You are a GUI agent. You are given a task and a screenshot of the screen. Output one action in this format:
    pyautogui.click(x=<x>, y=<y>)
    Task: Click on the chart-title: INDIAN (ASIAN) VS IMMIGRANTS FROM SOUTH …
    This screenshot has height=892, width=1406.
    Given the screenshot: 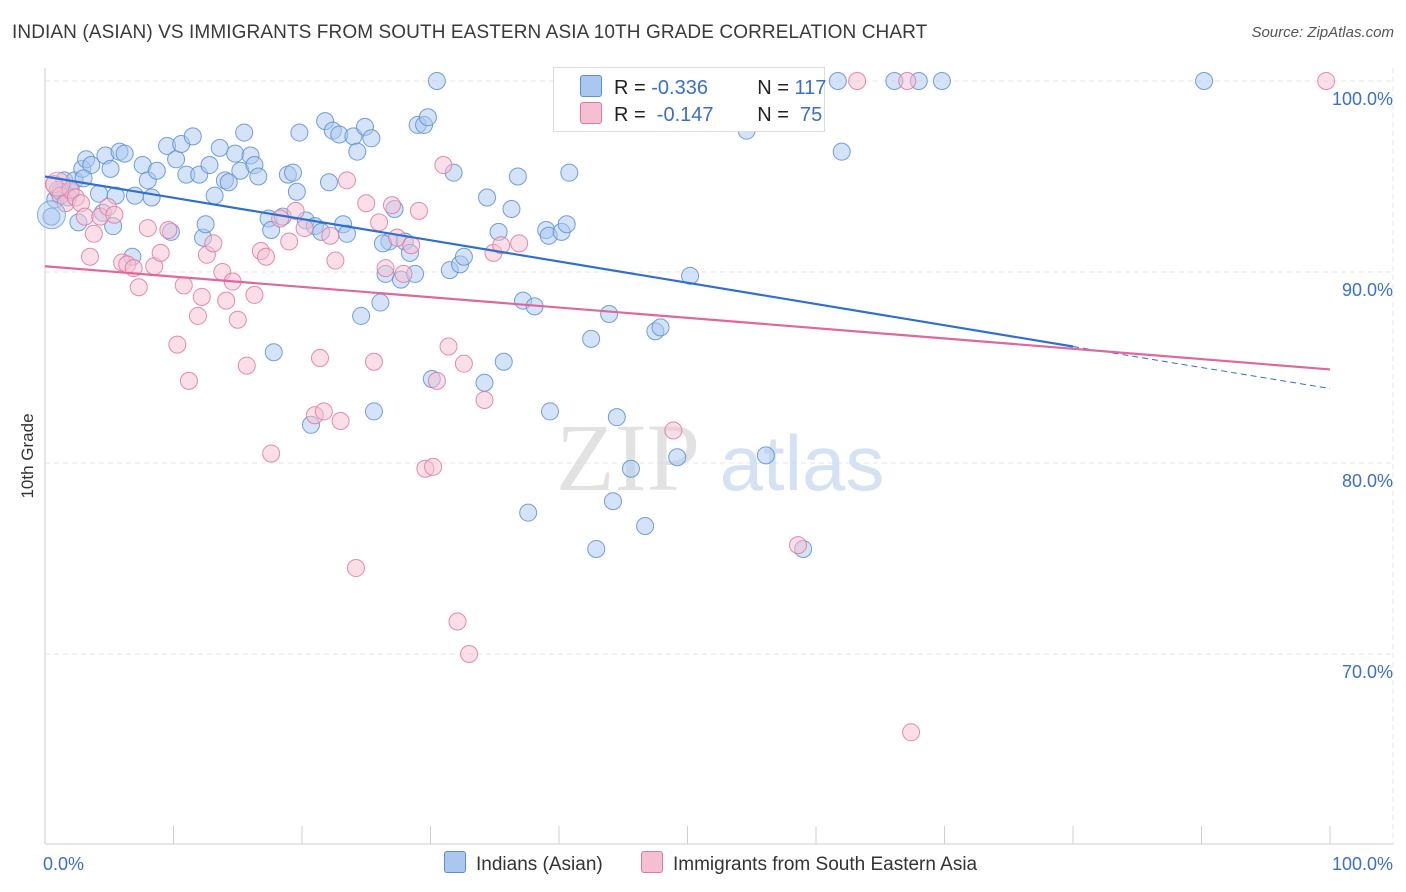 What is the action you would take?
    pyautogui.click(x=470, y=32)
    